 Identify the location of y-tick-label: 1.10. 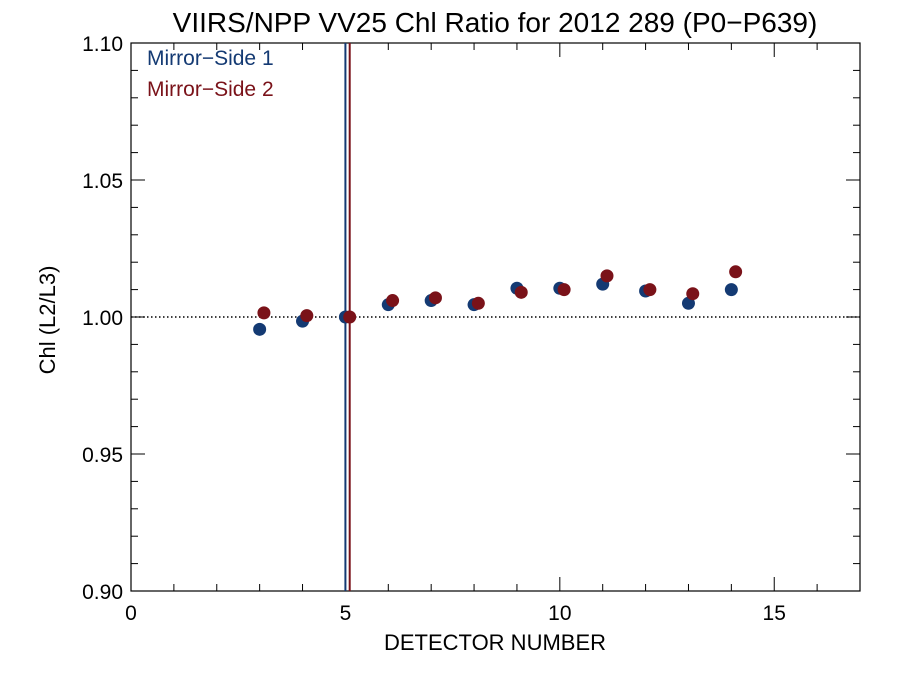
(102, 44).